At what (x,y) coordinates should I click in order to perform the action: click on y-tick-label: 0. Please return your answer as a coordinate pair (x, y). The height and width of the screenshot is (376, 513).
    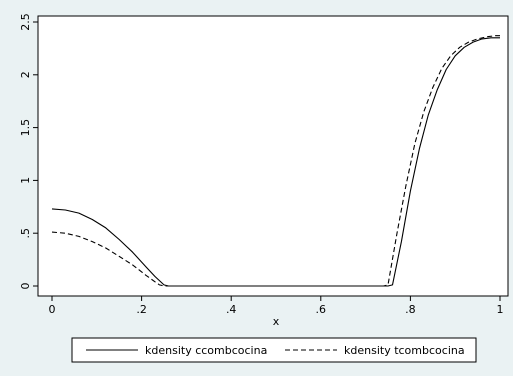
    Looking at the image, I should click on (25, 286).